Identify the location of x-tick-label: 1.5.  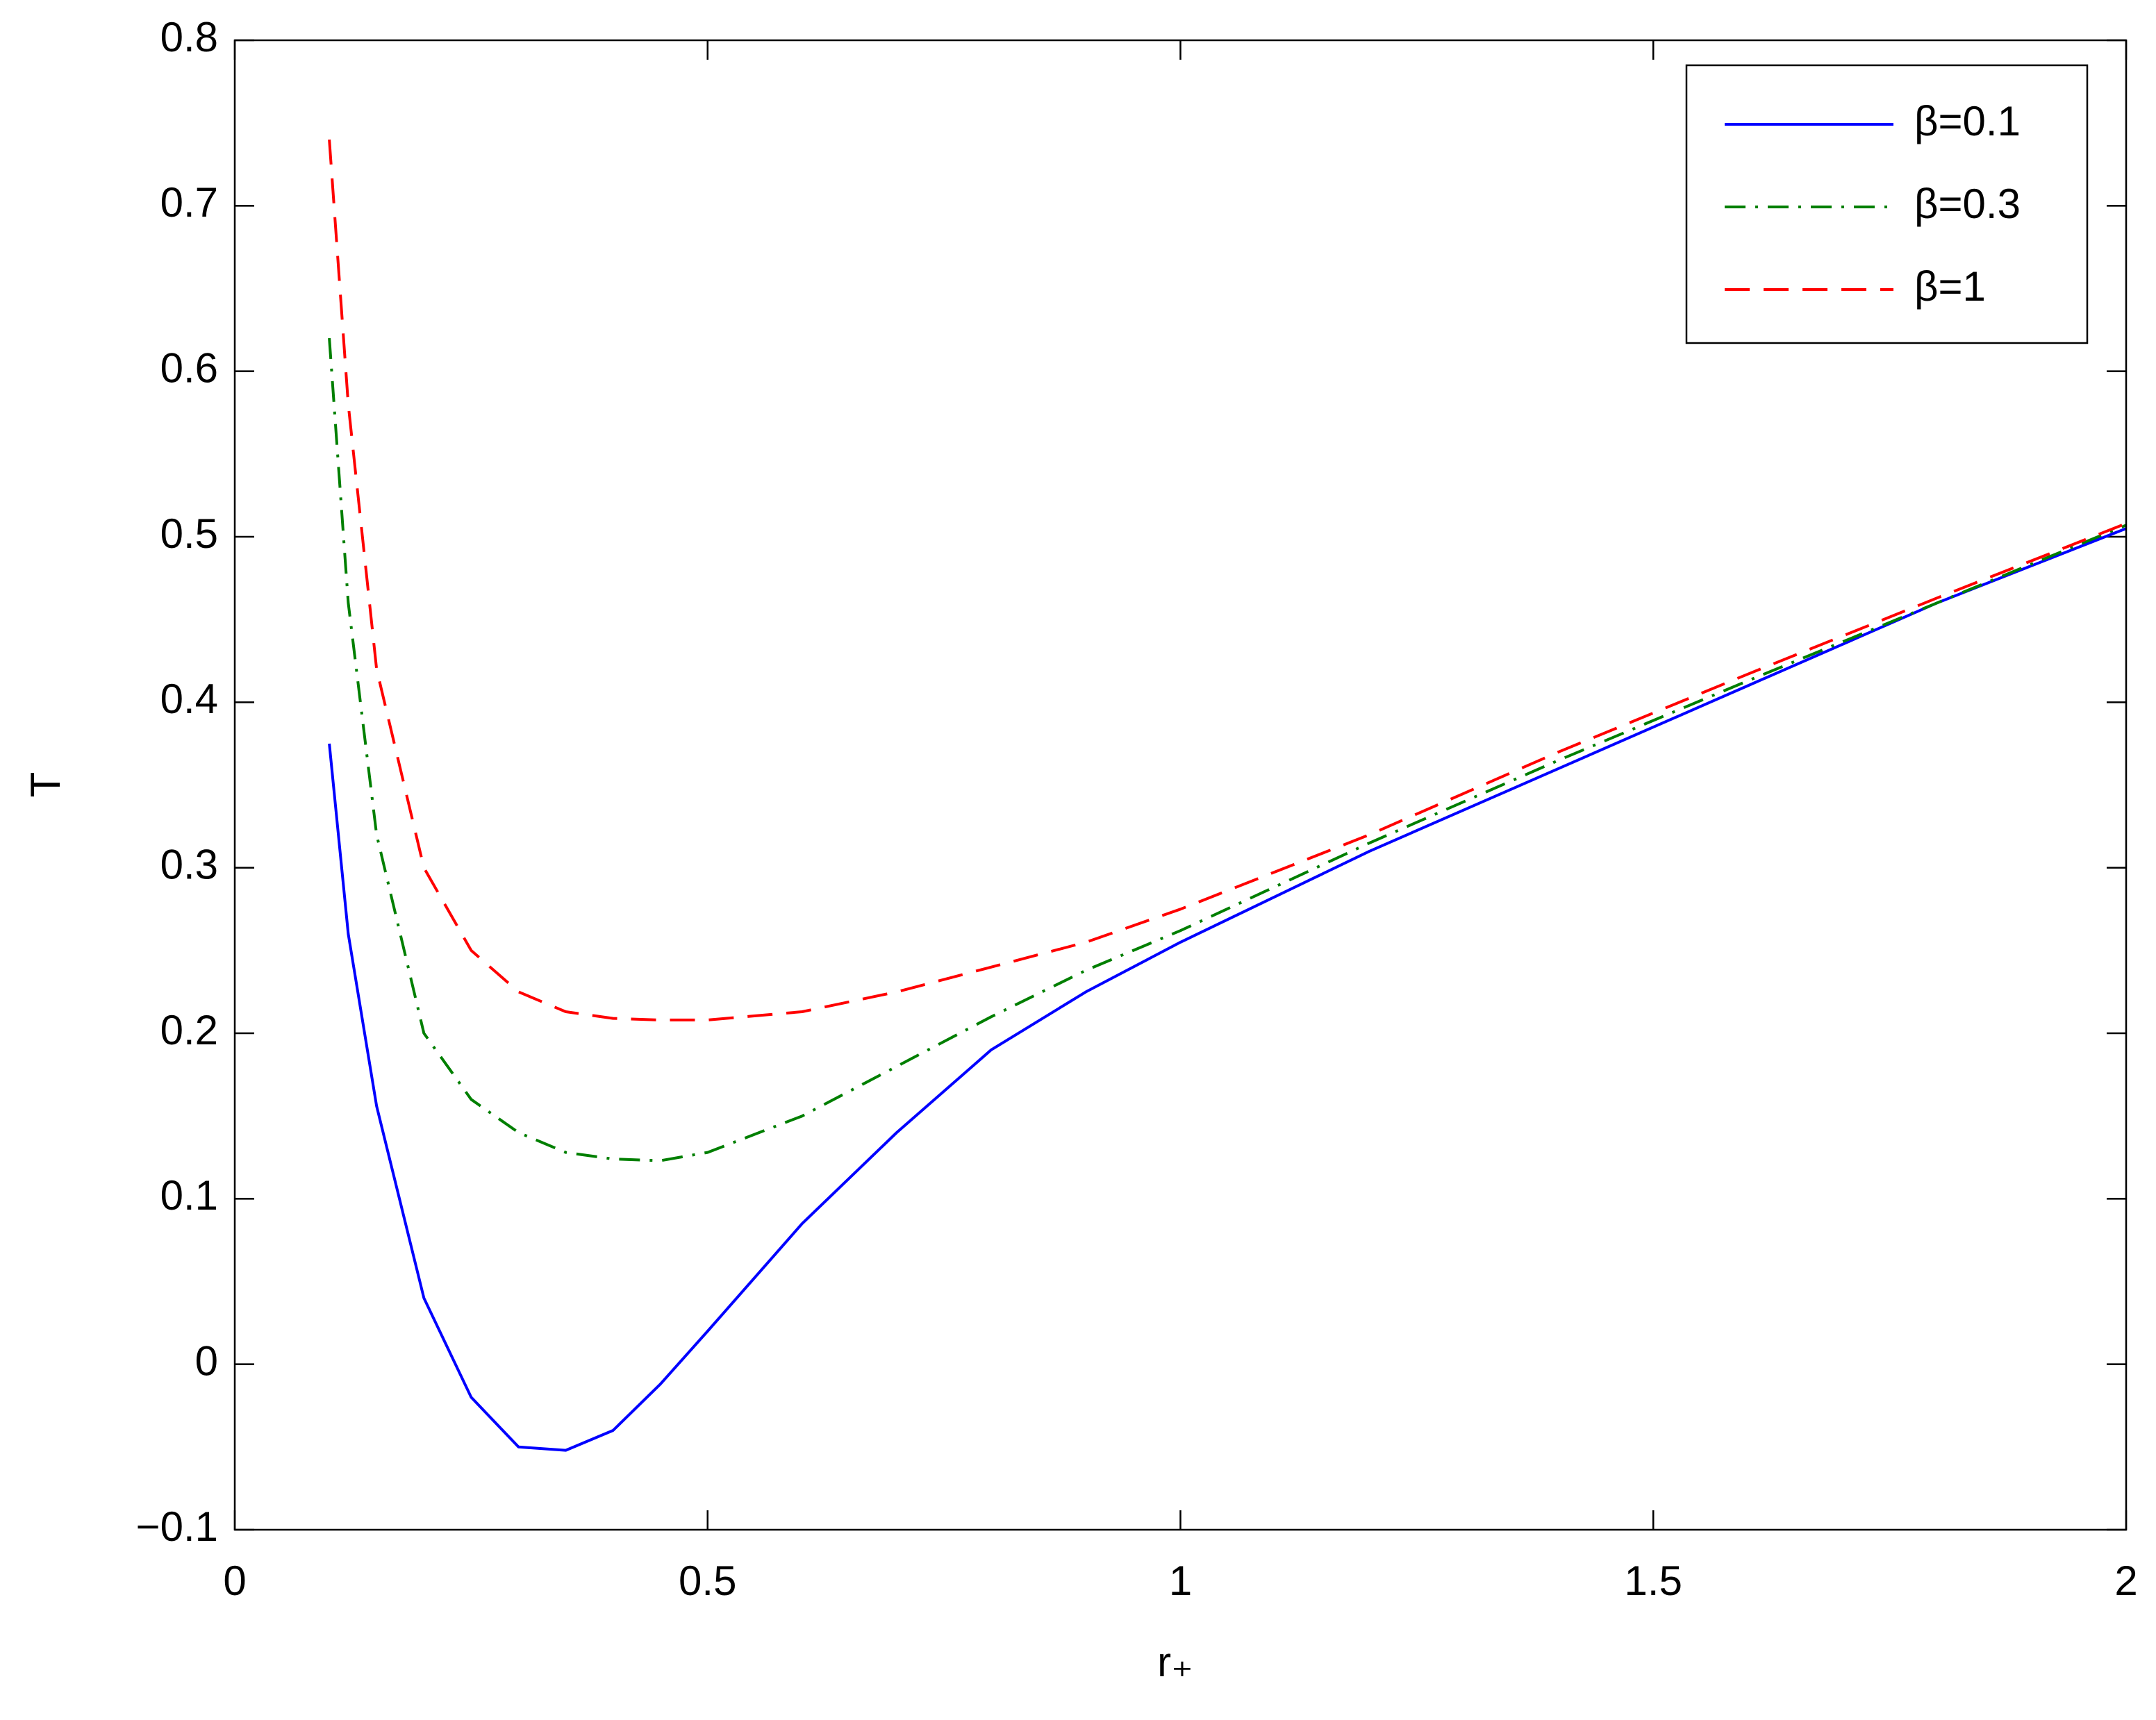
(1653, 1581).